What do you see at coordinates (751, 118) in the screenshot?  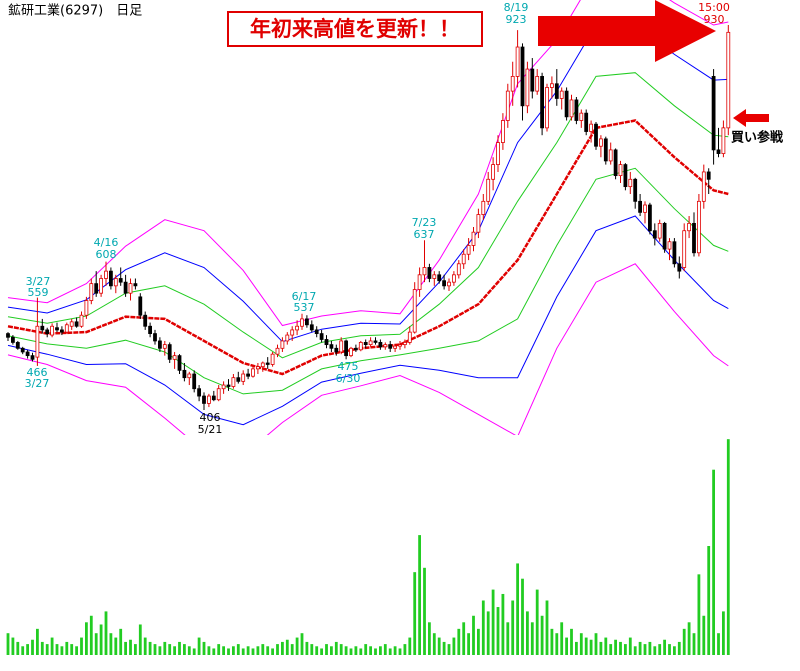 I see `callout-arrow` at bounding box center [751, 118].